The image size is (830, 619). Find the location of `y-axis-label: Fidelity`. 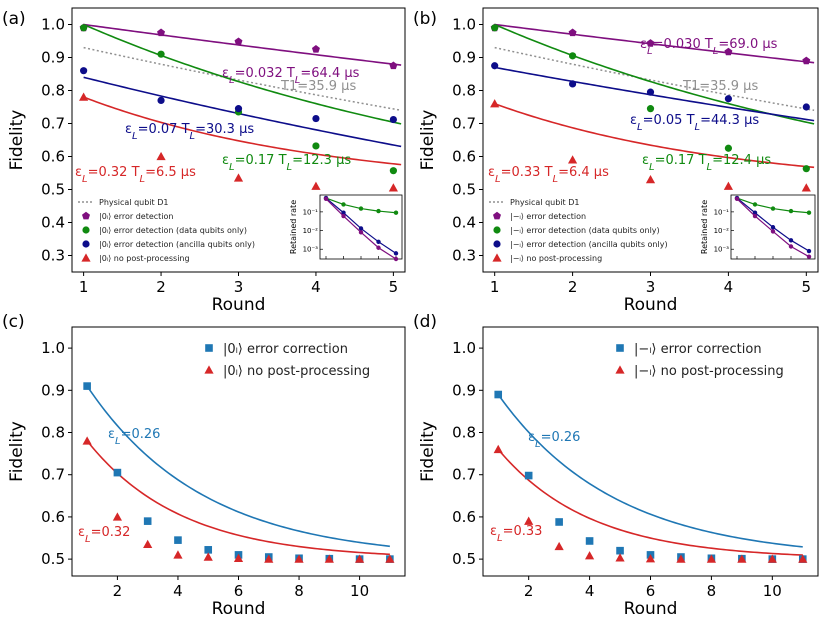

y-axis-label: Fidelity is located at coordinates (428, 451).